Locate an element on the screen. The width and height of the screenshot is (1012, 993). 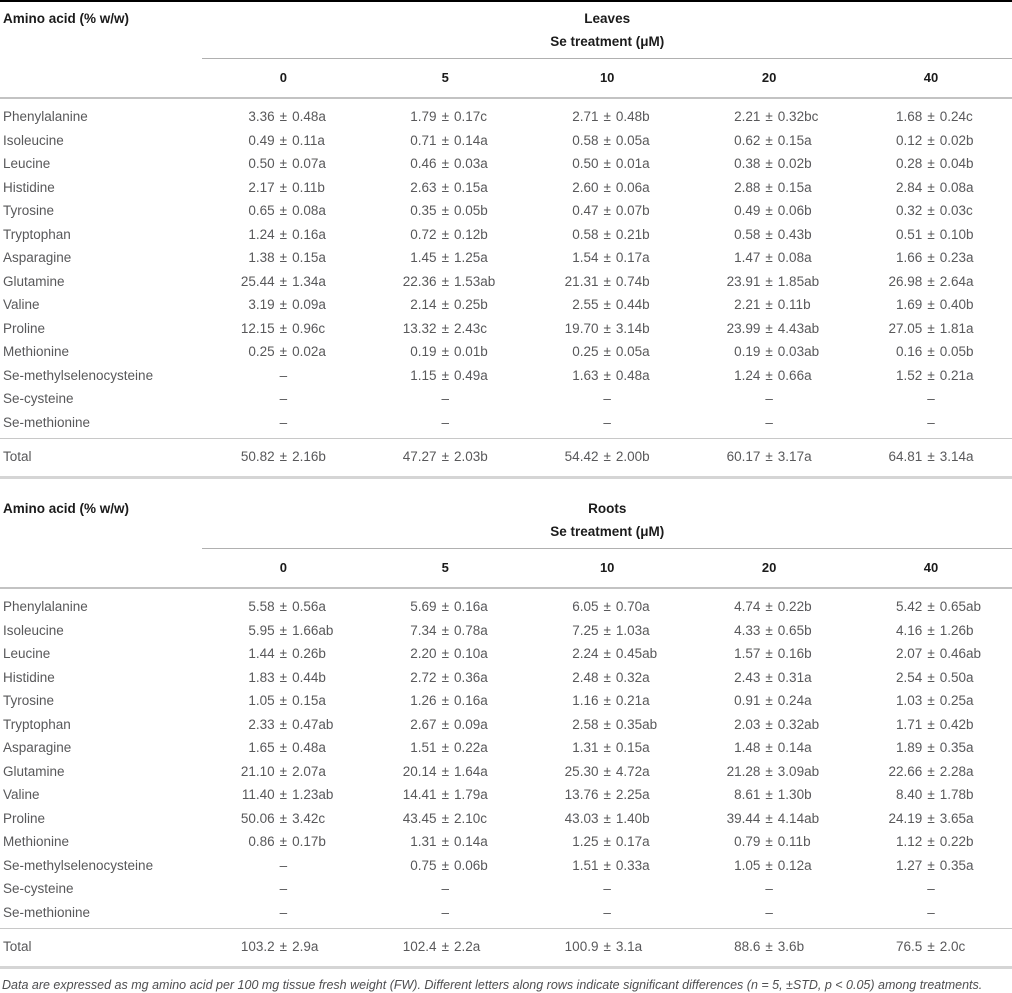
table-row: Se-methionine – – – – – is located at coordinates (506, 425).